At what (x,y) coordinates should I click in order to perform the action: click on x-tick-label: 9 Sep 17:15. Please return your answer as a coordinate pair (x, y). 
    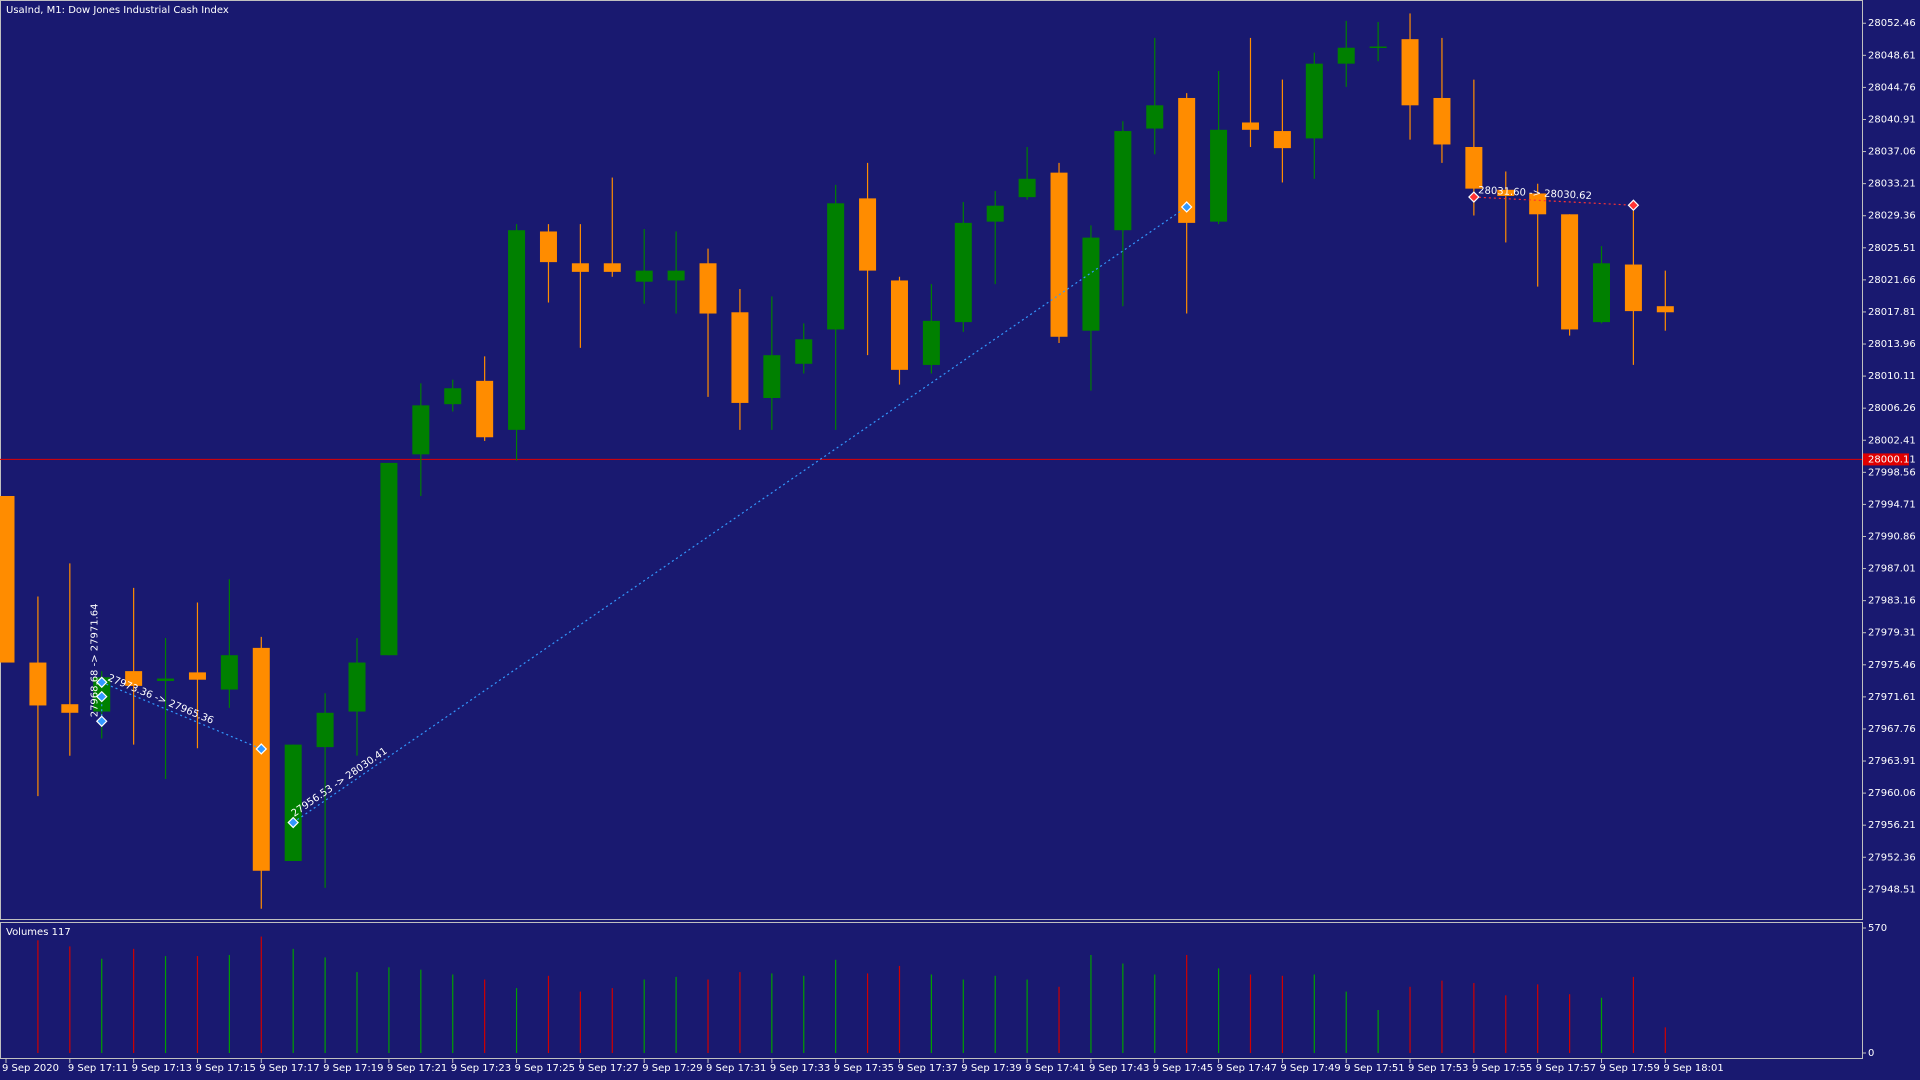
    Looking at the image, I should click on (225, 1068).